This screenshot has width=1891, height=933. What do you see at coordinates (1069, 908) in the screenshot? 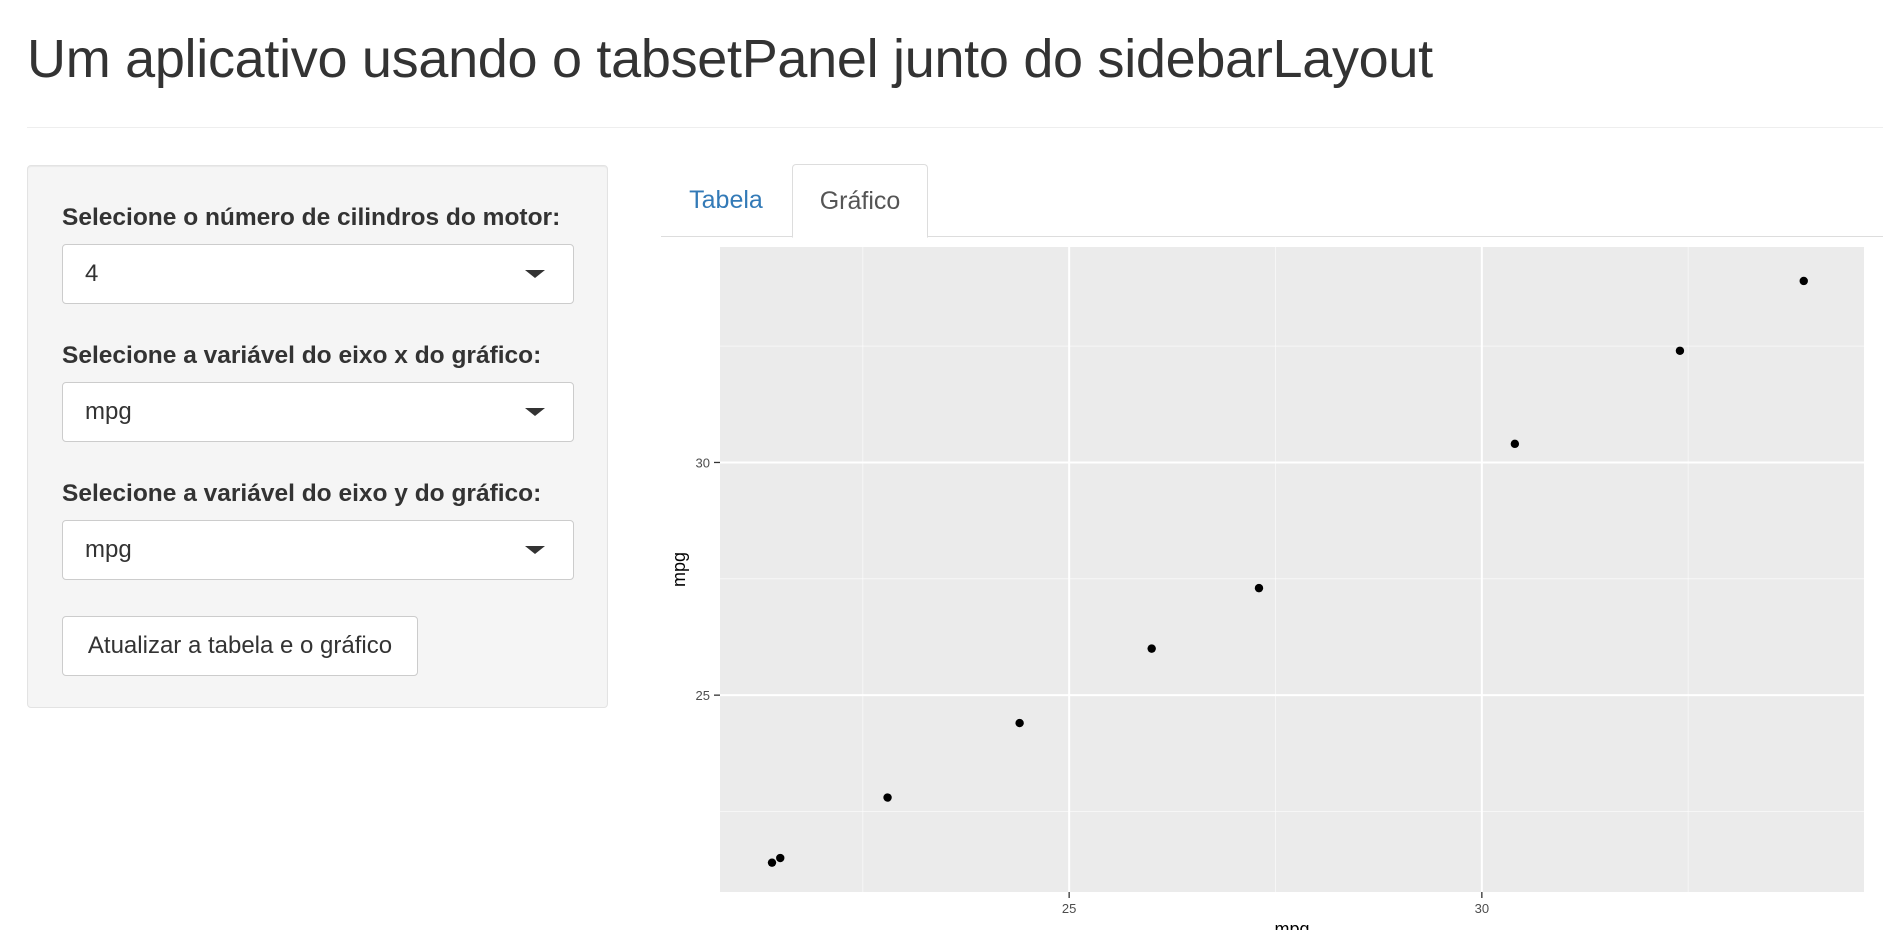
I see `x-tick-label: 25` at bounding box center [1069, 908].